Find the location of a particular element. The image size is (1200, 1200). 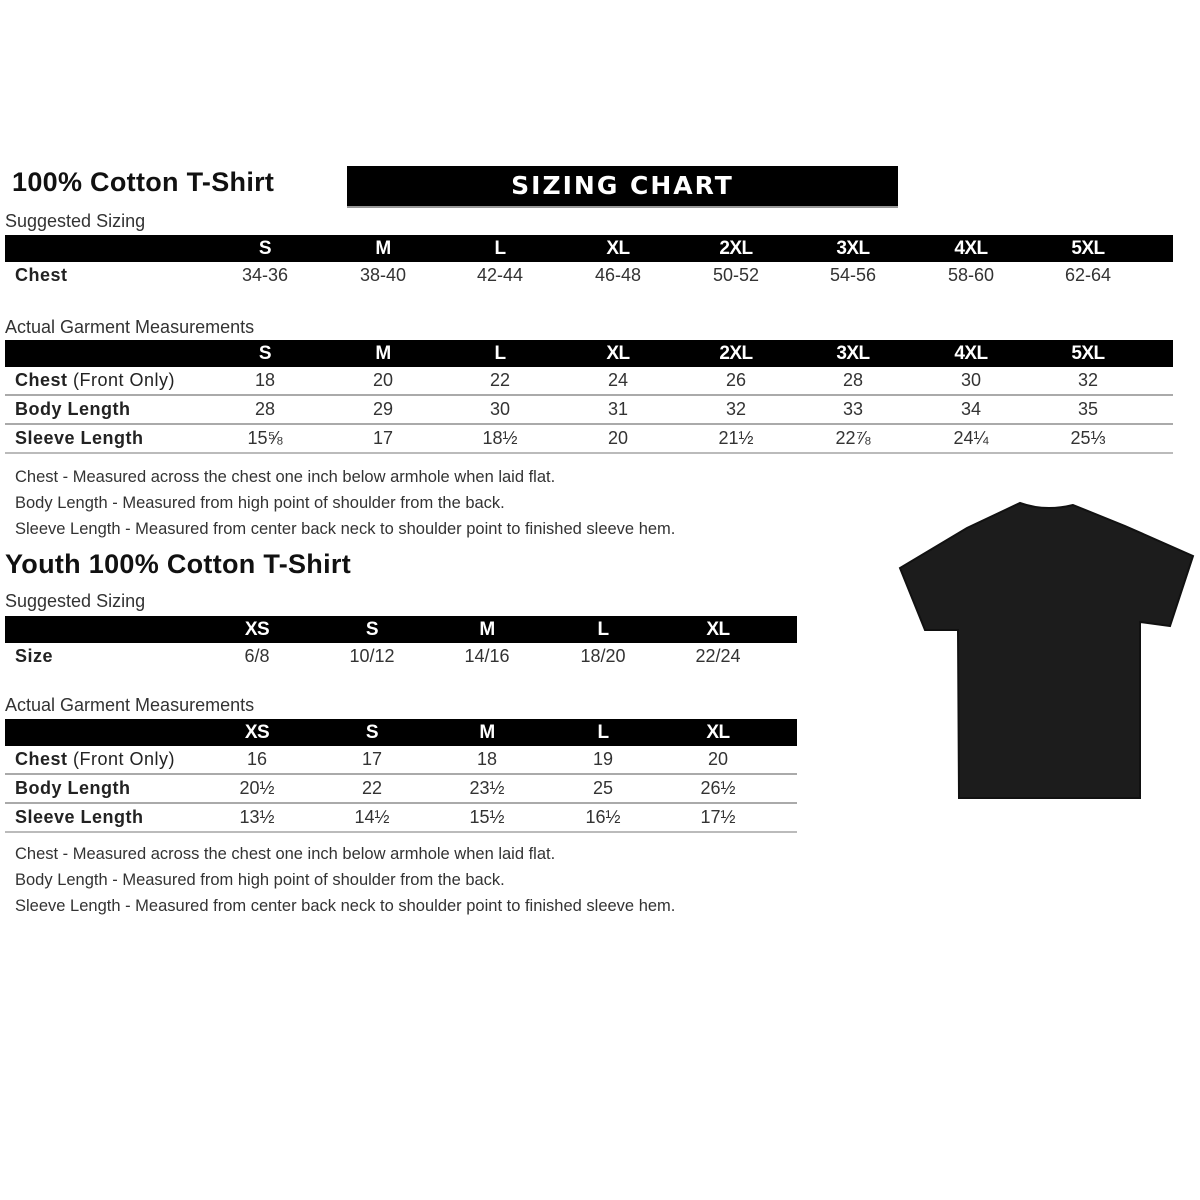

cell-value: 13½ is located at coordinates (257, 817).